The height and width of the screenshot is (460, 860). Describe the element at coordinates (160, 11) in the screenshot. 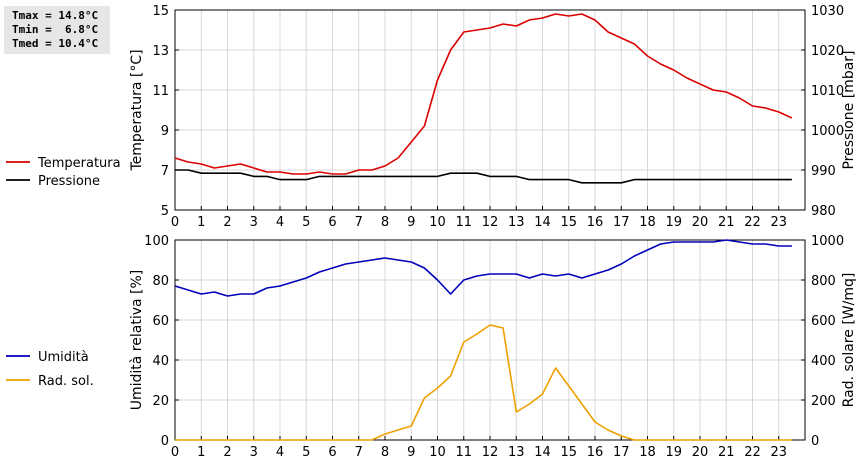

I see `y-tick-label-left: 15` at that location.